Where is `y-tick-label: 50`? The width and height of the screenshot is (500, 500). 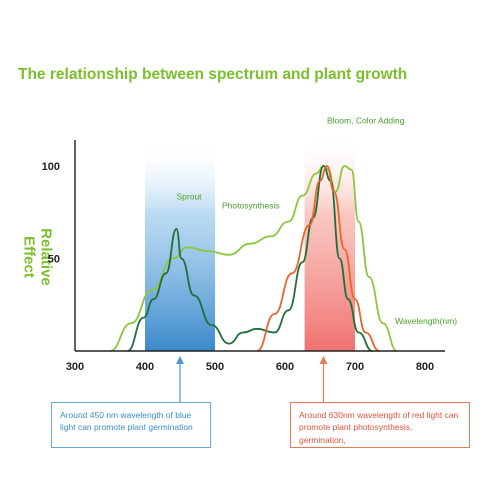 y-tick-label: 50 is located at coordinates (54, 260).